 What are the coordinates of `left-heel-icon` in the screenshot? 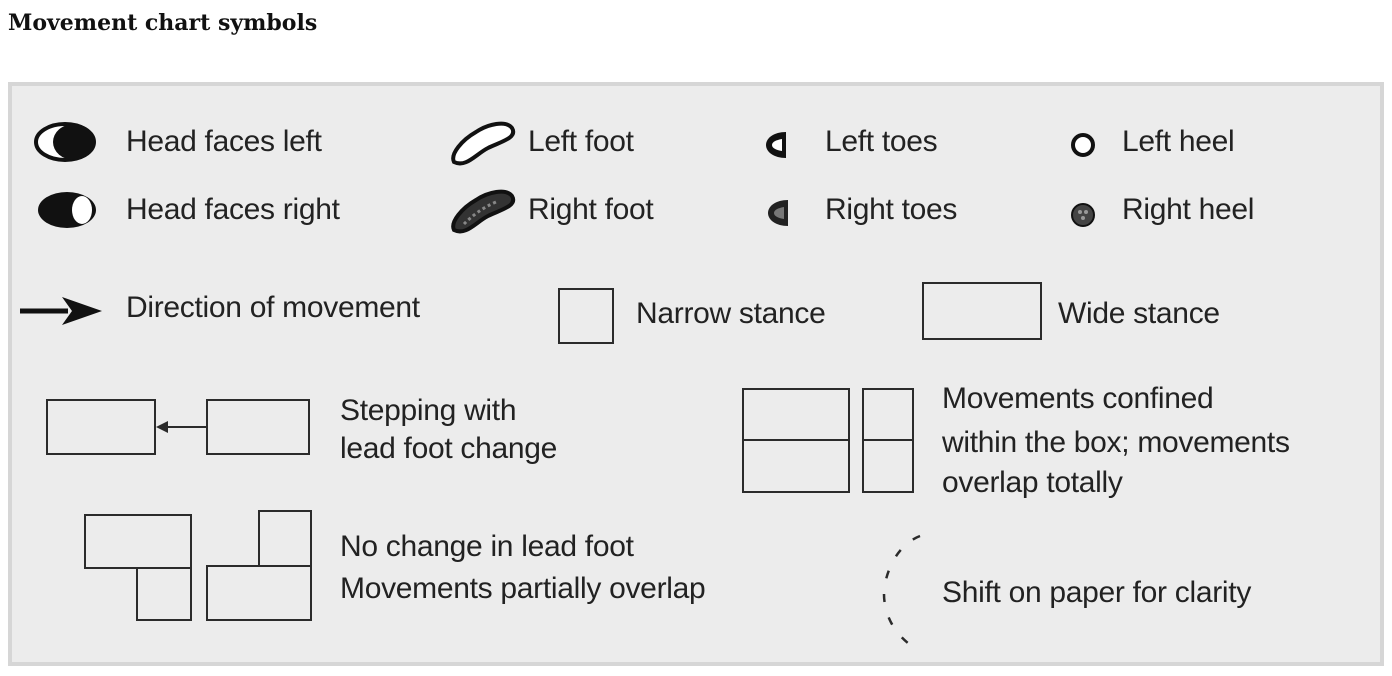 It's located at (1083, 145).